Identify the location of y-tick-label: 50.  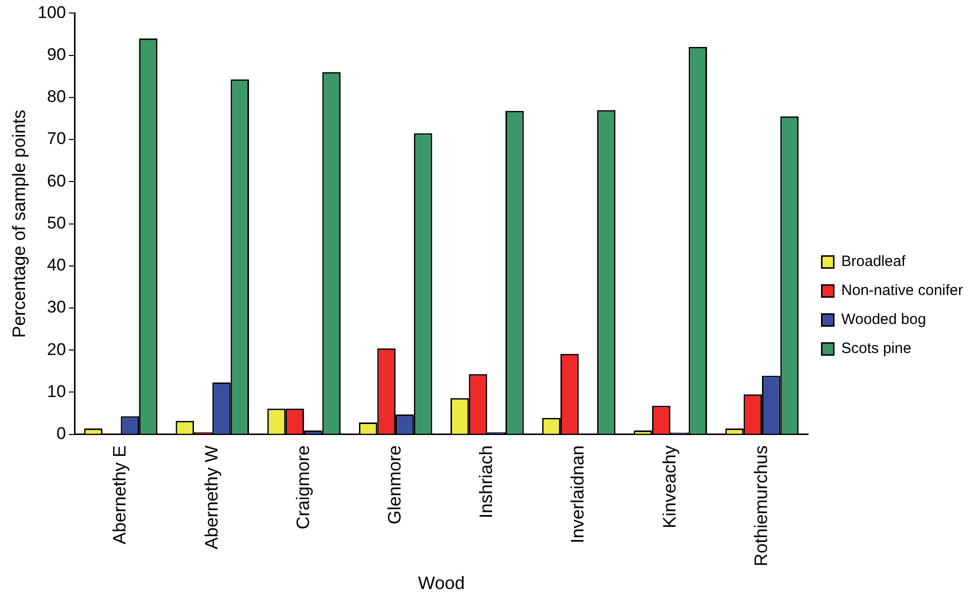
(56, 222).